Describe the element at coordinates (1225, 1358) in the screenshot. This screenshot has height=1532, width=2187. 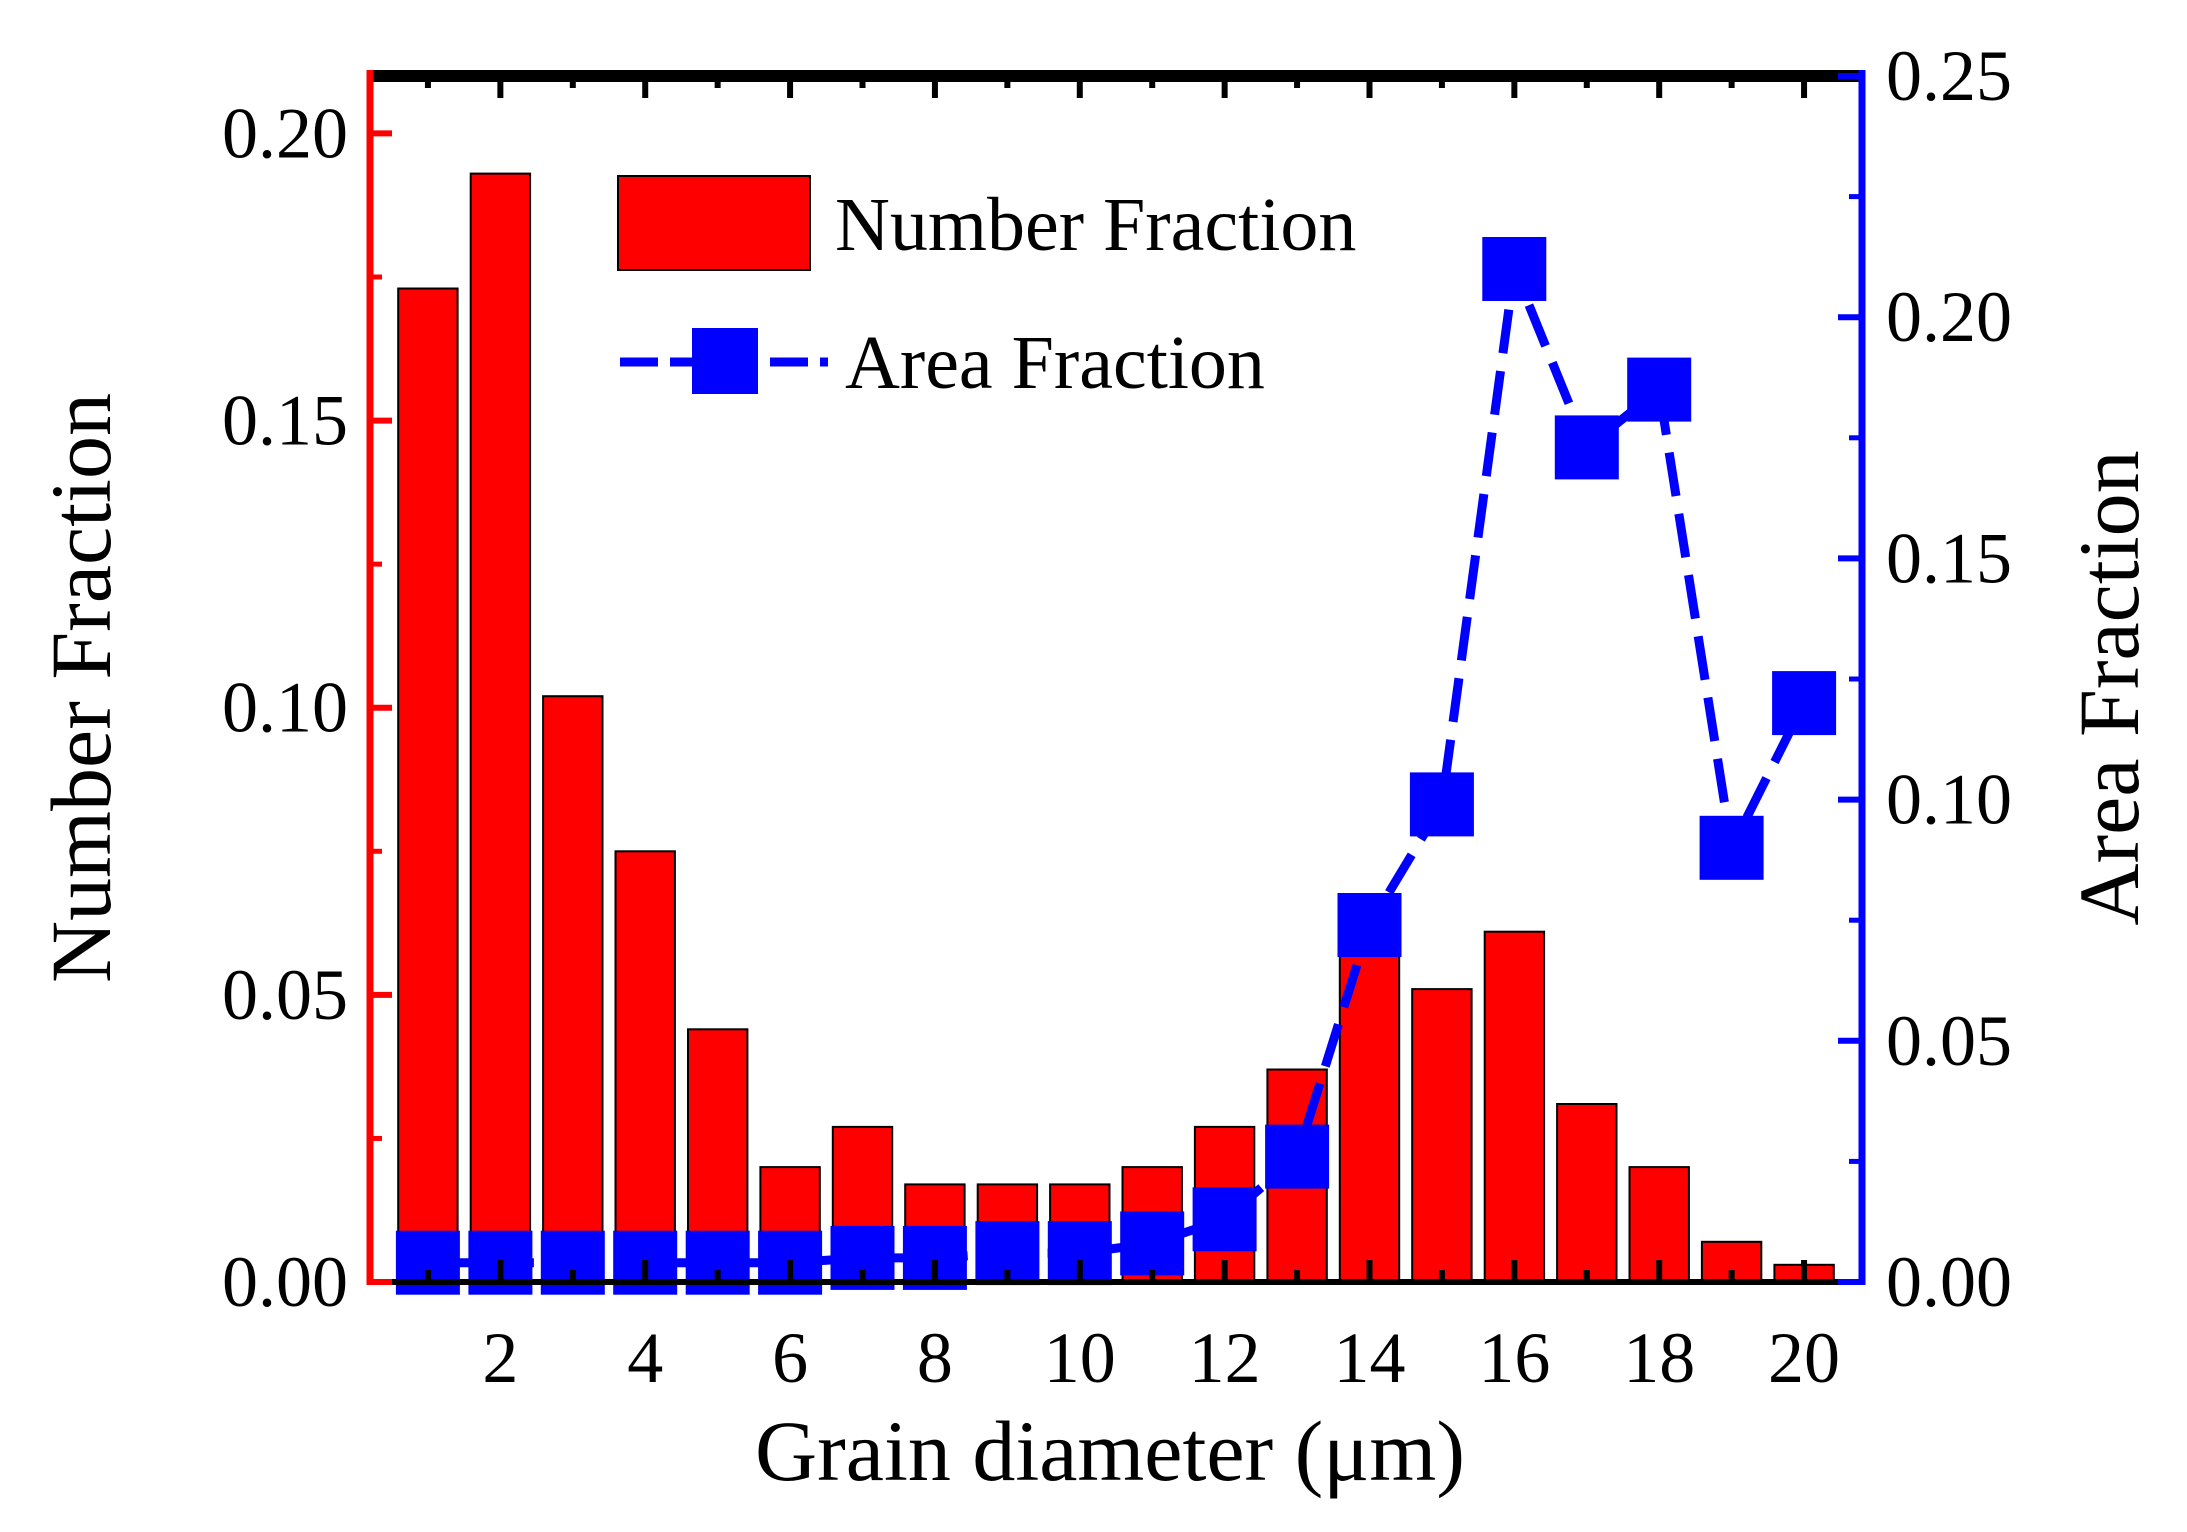
I see `x-tick-label-12: 12` at that location.